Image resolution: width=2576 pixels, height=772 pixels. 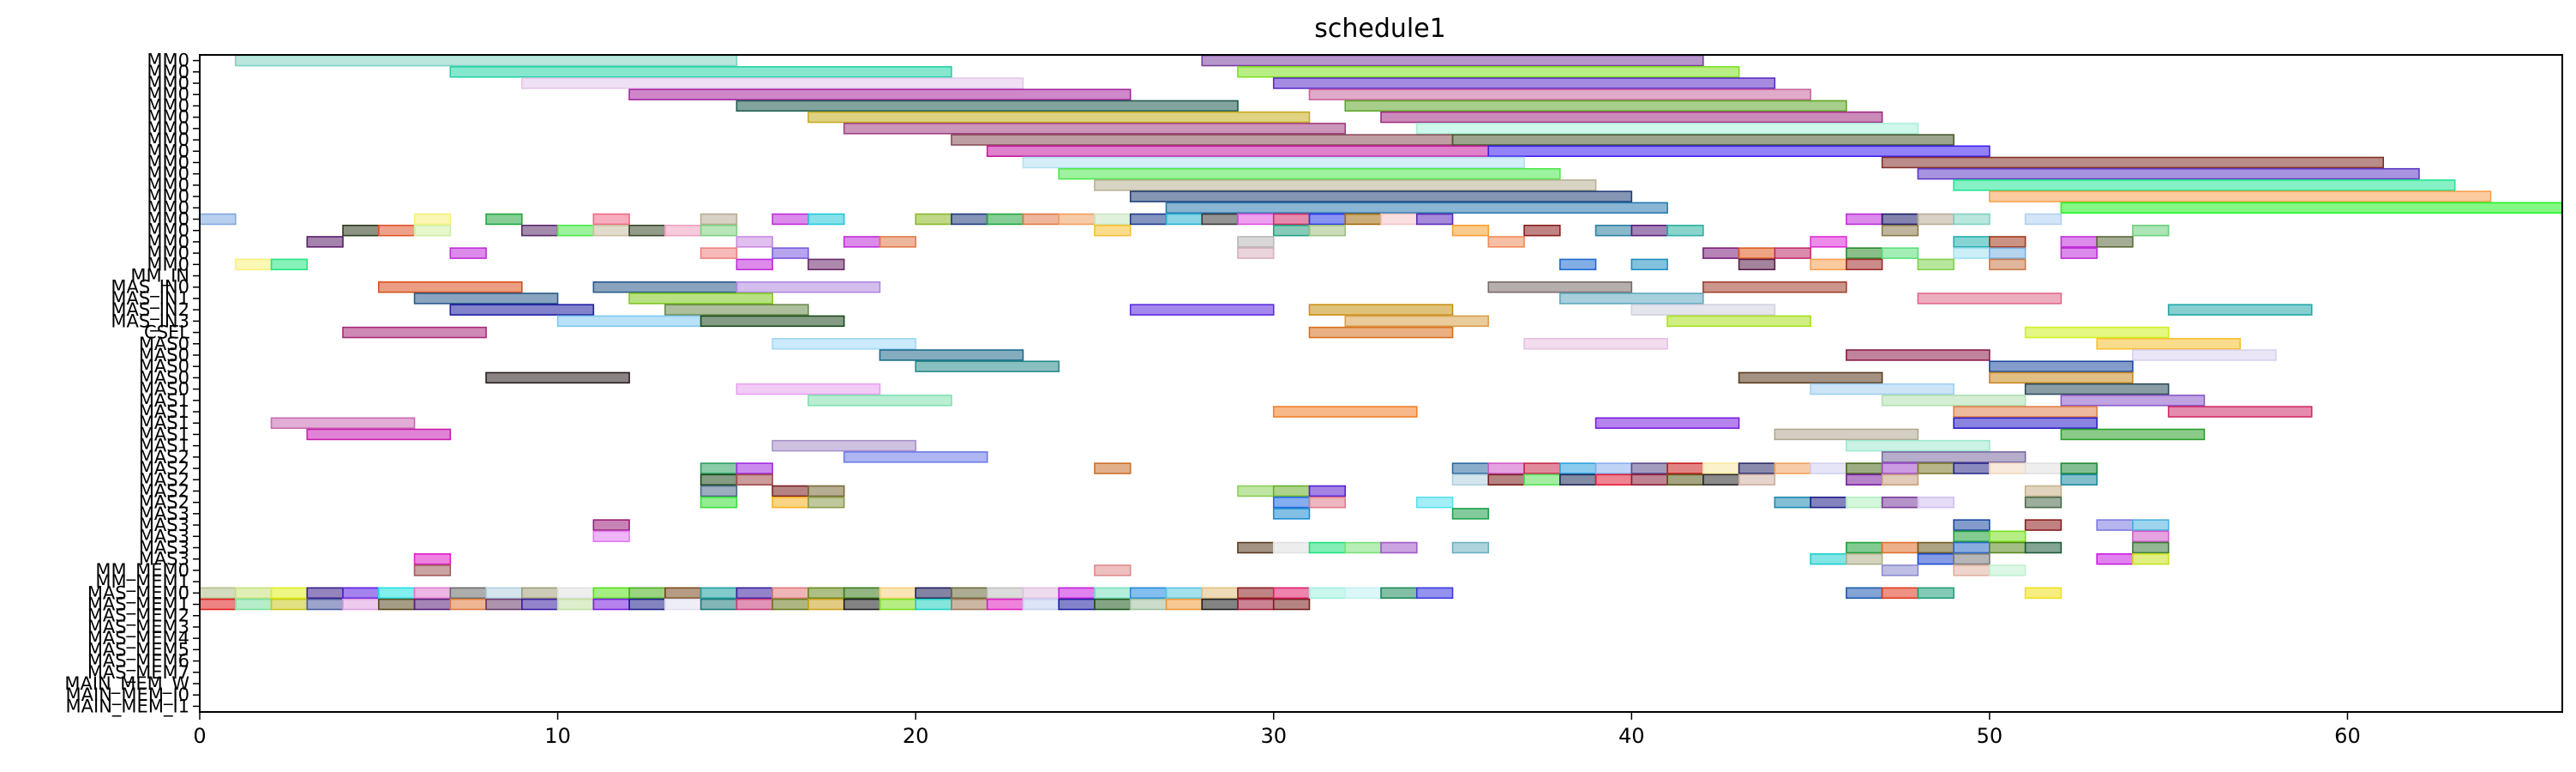 I want to click on y-tick-label: MAS_MEM7, so click(x=138, y=673).